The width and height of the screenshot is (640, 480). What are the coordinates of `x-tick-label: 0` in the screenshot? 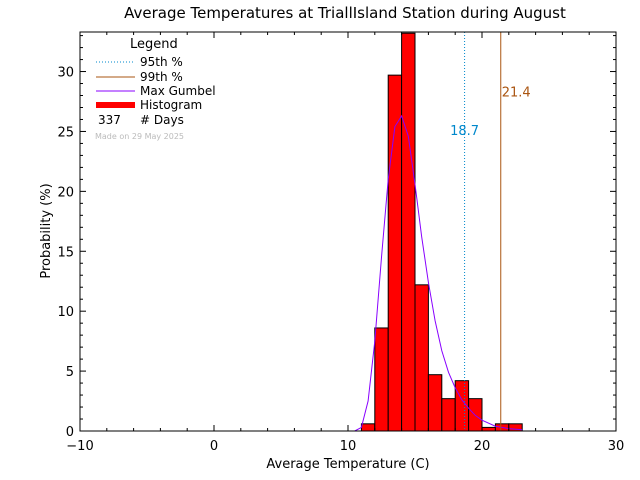 It's located at (214, 446).